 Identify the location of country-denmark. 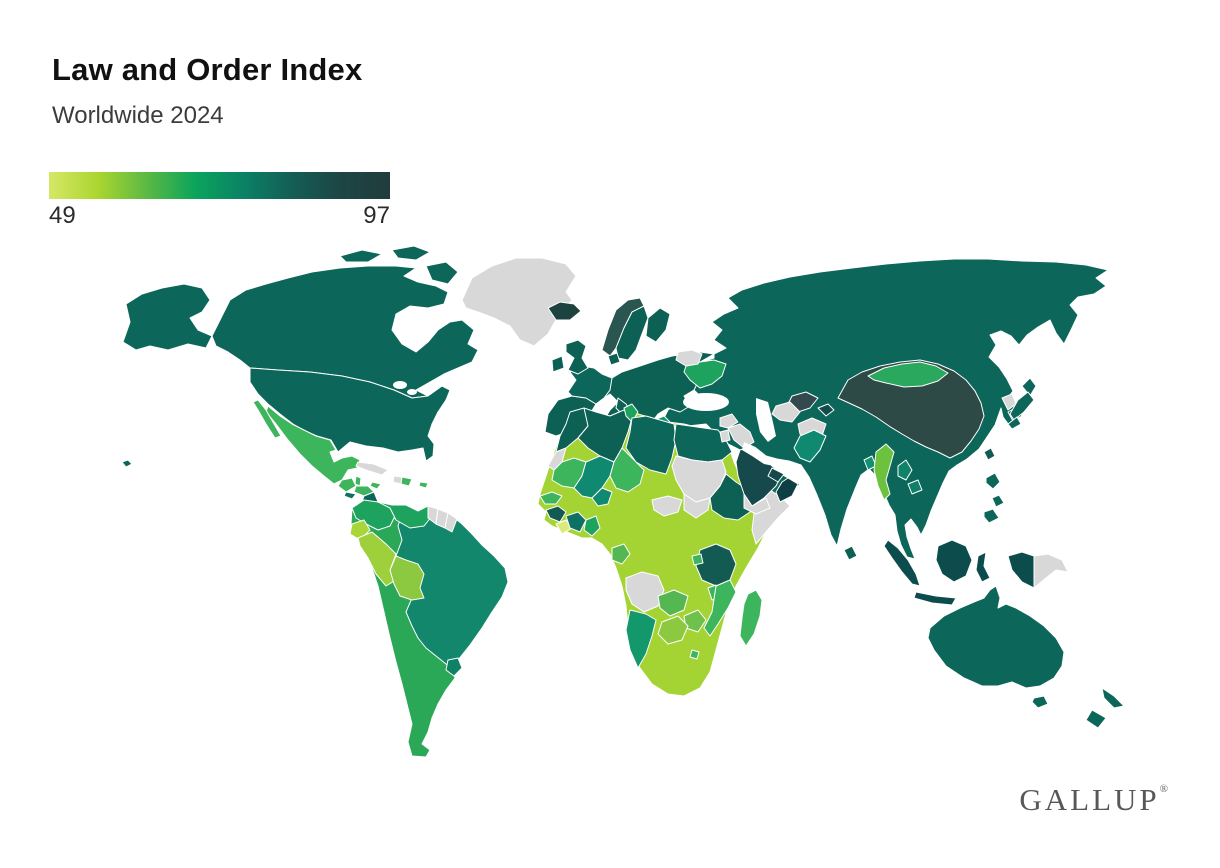
(614, 359).